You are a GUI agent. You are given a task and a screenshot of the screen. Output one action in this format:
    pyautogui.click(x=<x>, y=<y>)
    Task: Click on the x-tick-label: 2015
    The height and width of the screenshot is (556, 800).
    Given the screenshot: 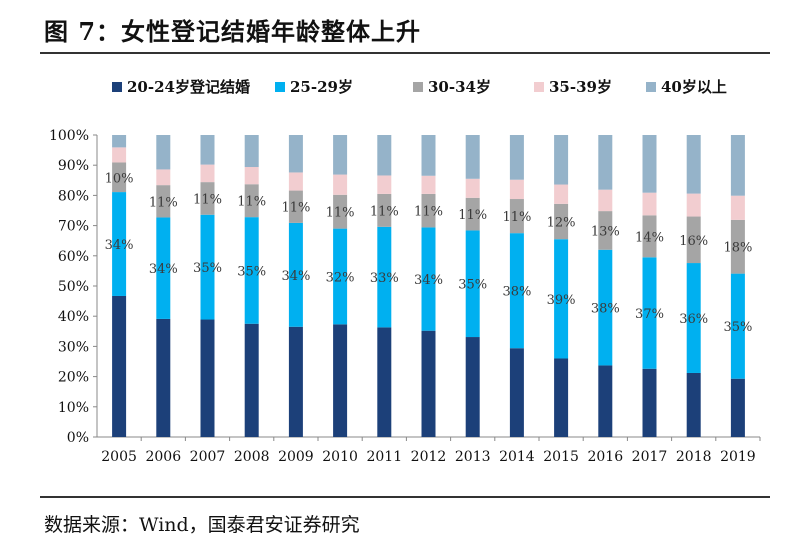 What is the action you would take?
    pyautogui.click(x=561, y=457)
    